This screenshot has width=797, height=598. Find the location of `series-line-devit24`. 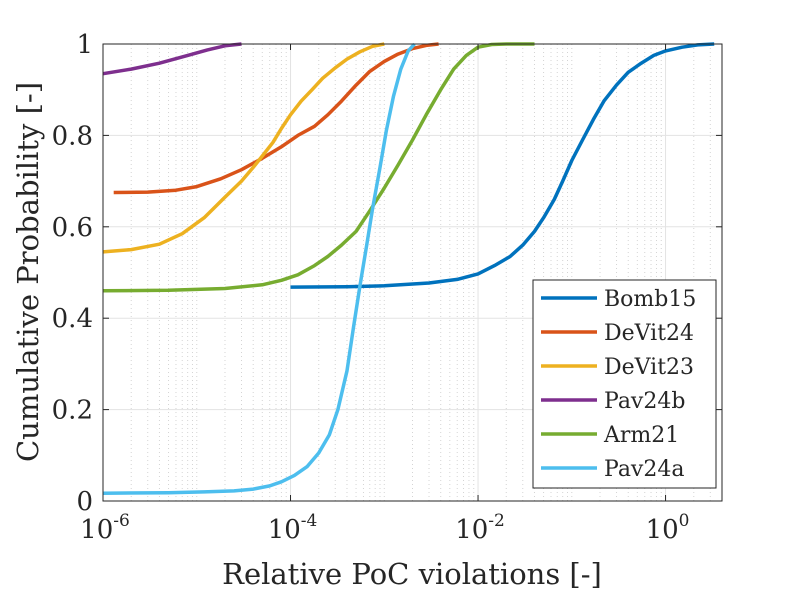

series-line-devit24 is located at coordinates (276, 118).